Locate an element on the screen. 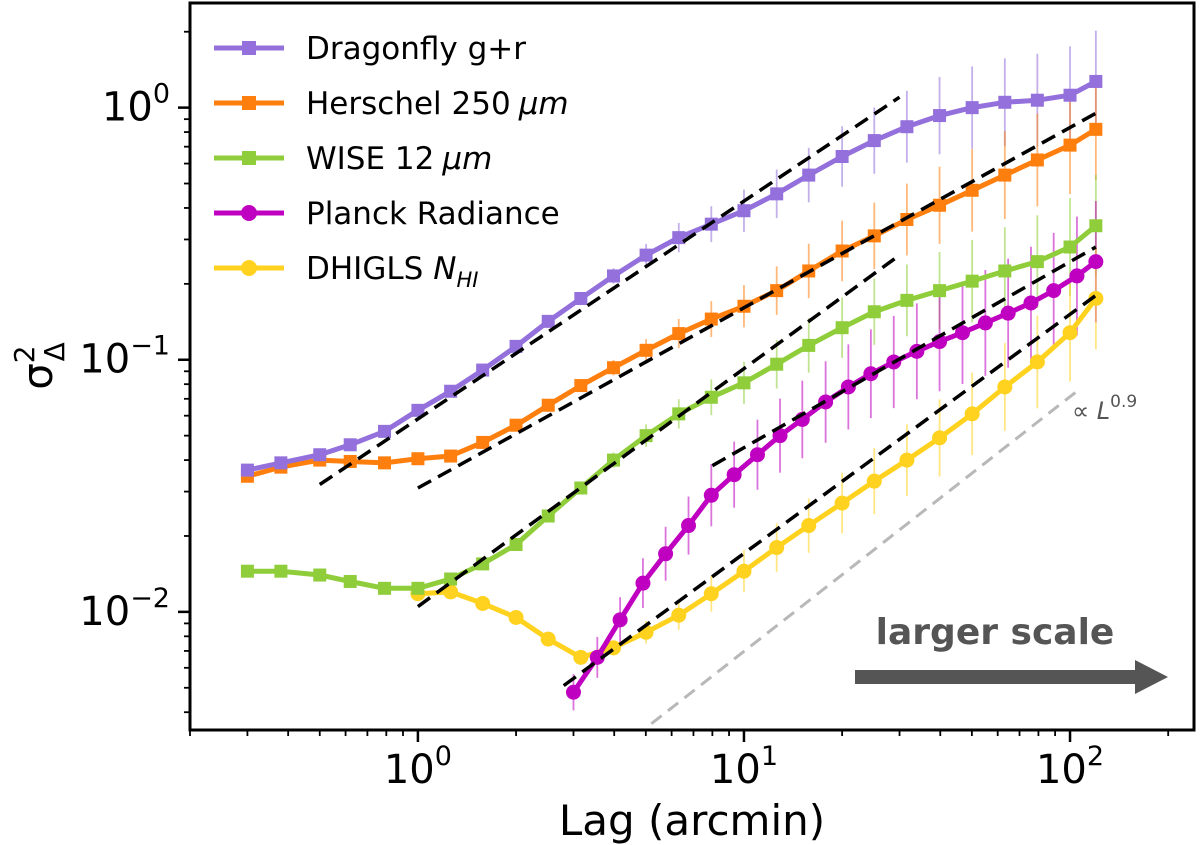 Image resolution: width=1200 pixels, height=845 pixels. x-tick-exponent: 0 is located at coordinates (443, 756).